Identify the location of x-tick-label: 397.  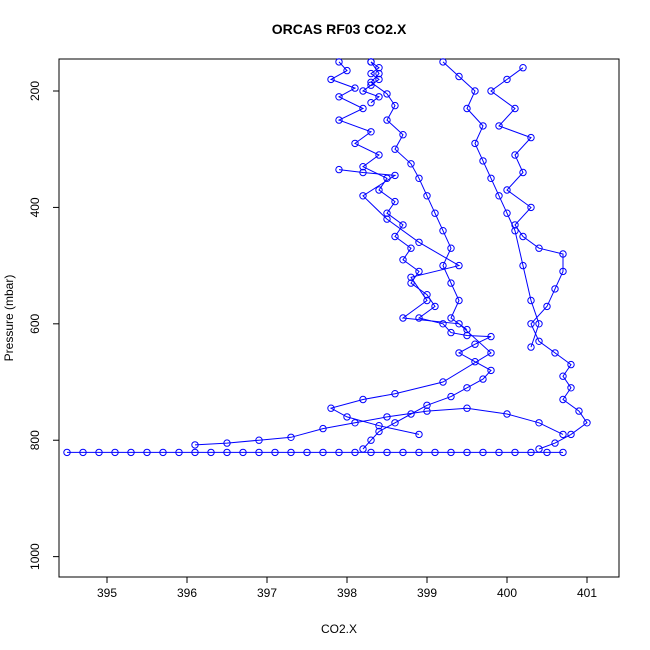
(267, 593).